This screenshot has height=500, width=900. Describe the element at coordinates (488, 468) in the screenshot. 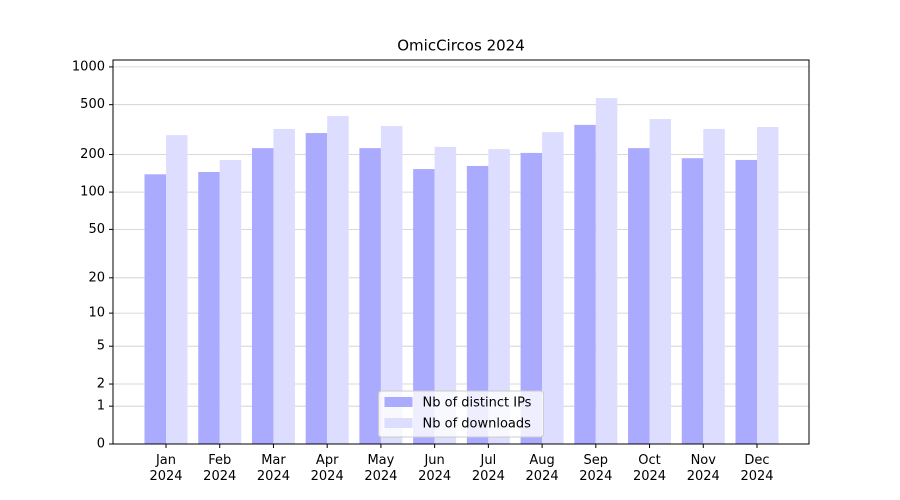

I see `x-tick-label: Jul 2024` at that location.